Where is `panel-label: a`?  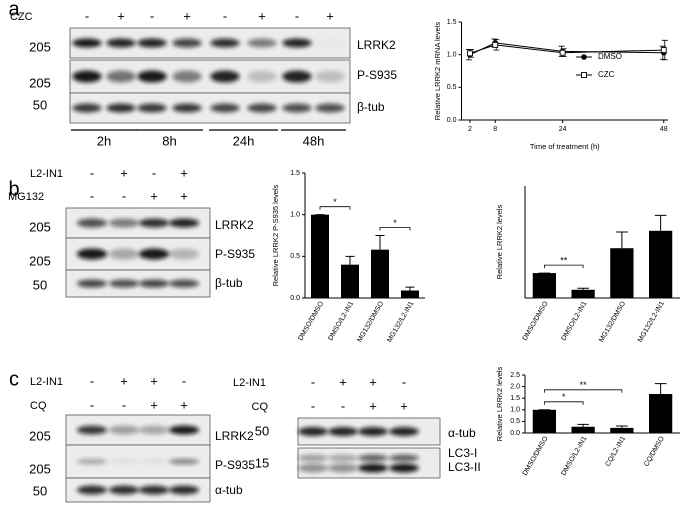 panel-label: a is located at coordinates (14, 10).